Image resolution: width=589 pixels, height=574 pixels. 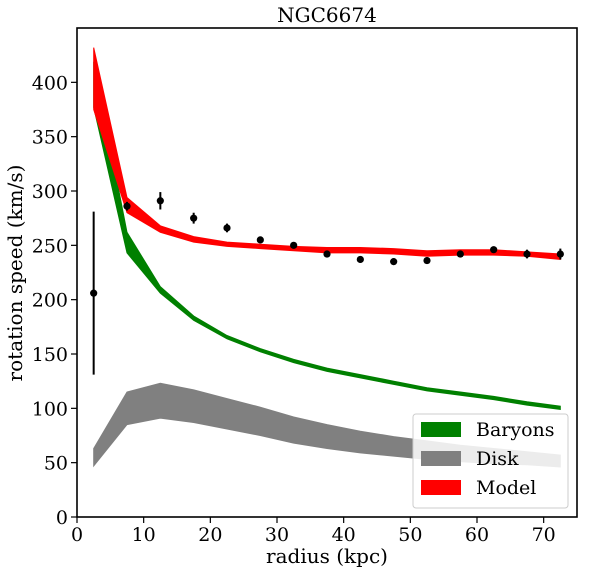 I want to click on legend-label-disk: Disk, so click(x=497, y=459).